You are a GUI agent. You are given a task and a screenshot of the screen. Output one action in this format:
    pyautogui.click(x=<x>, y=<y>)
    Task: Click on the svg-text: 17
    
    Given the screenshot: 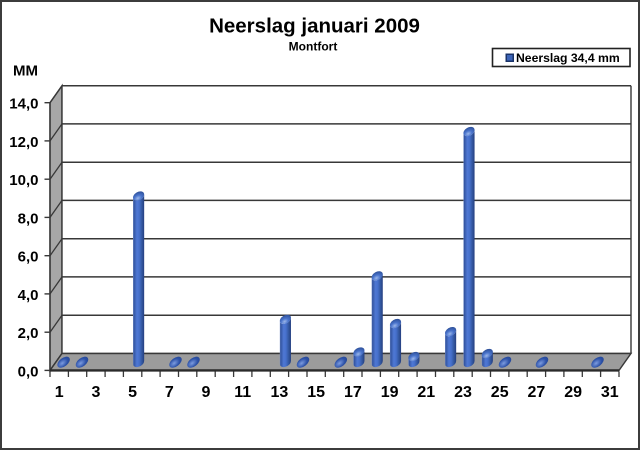 What is the action you would take?
    pyautogui.click(x=353, y=392)
    